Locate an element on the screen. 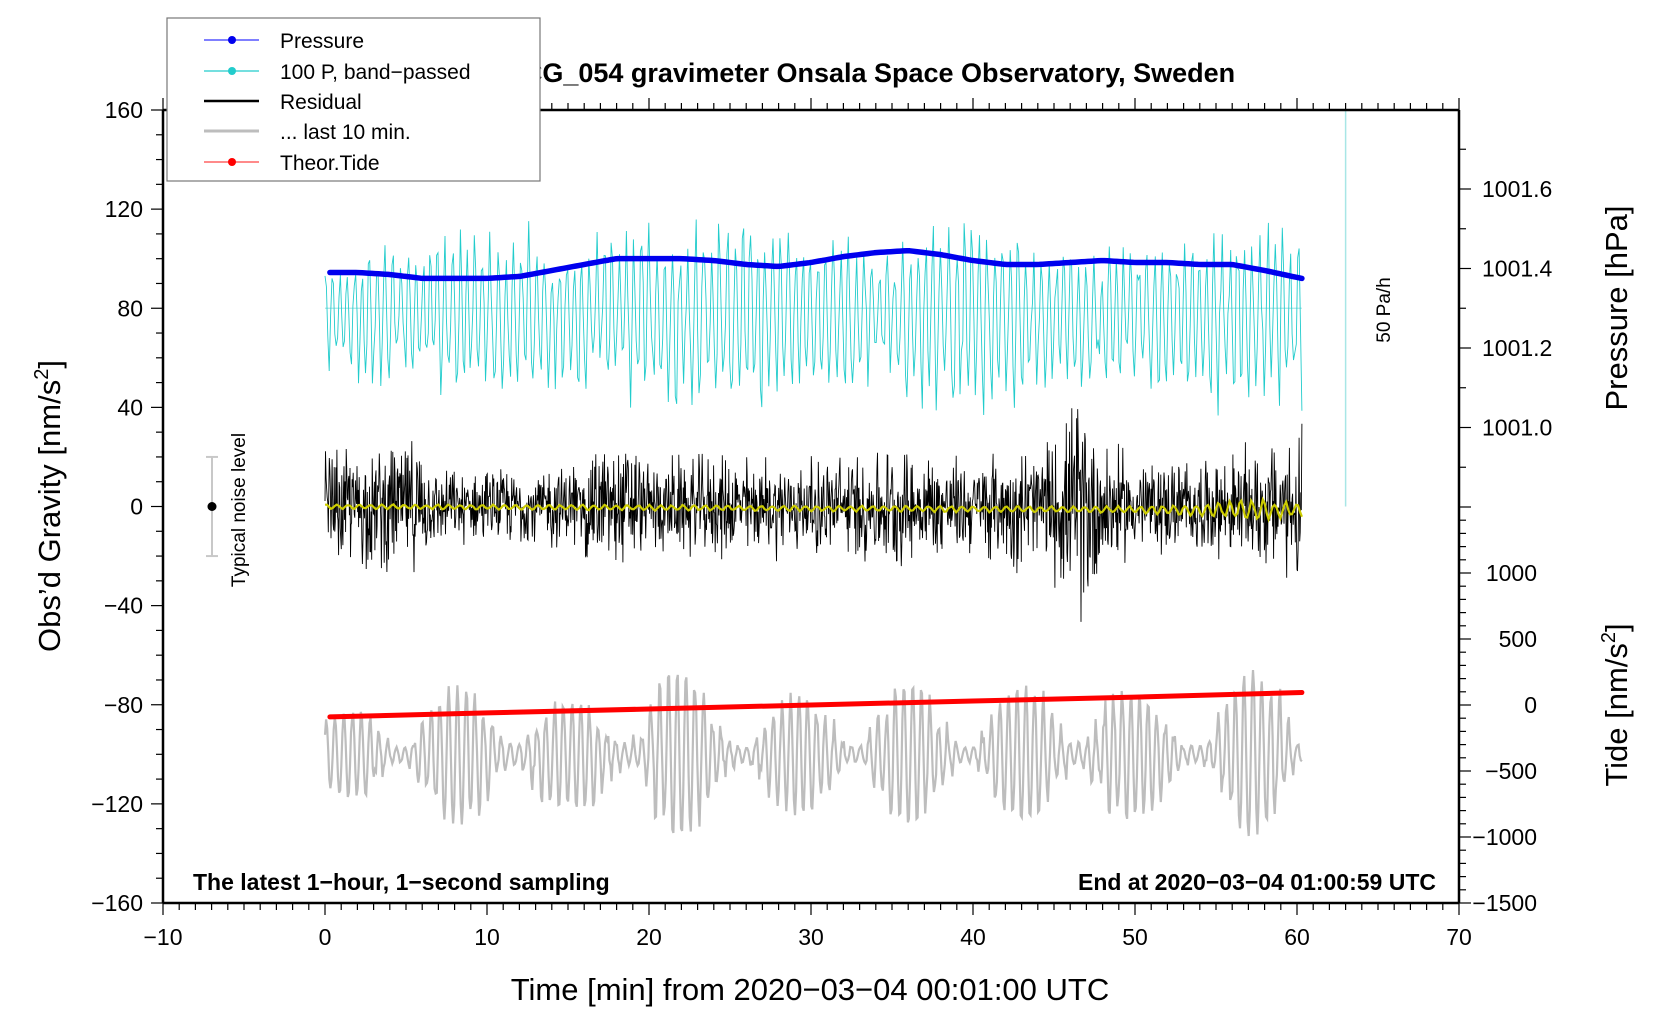 This screenshot has width=1660, height=1020. y-axis-title-left-main: Obs’d Gravity [nm/s is located at coordinates (49, 516).